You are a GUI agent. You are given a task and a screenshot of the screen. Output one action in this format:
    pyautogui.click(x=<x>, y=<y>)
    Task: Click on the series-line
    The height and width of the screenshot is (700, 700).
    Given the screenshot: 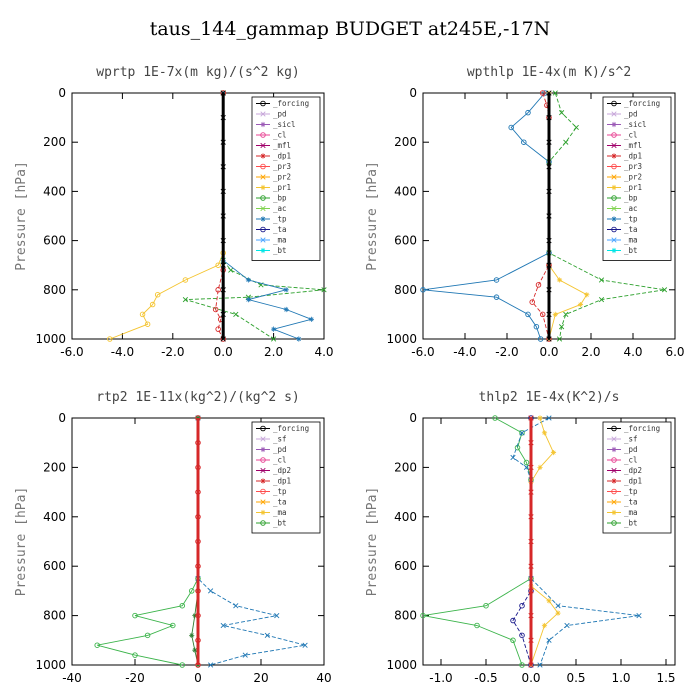 What is the action you would take?
    pyautogui.click(x=576, y=541)
    